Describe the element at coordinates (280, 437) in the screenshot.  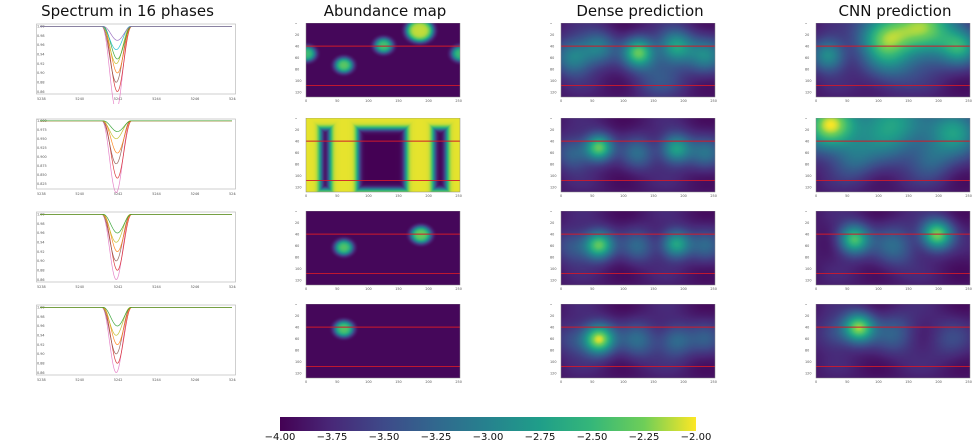
I see `colorbar-tick-label: −4.00` at that location.